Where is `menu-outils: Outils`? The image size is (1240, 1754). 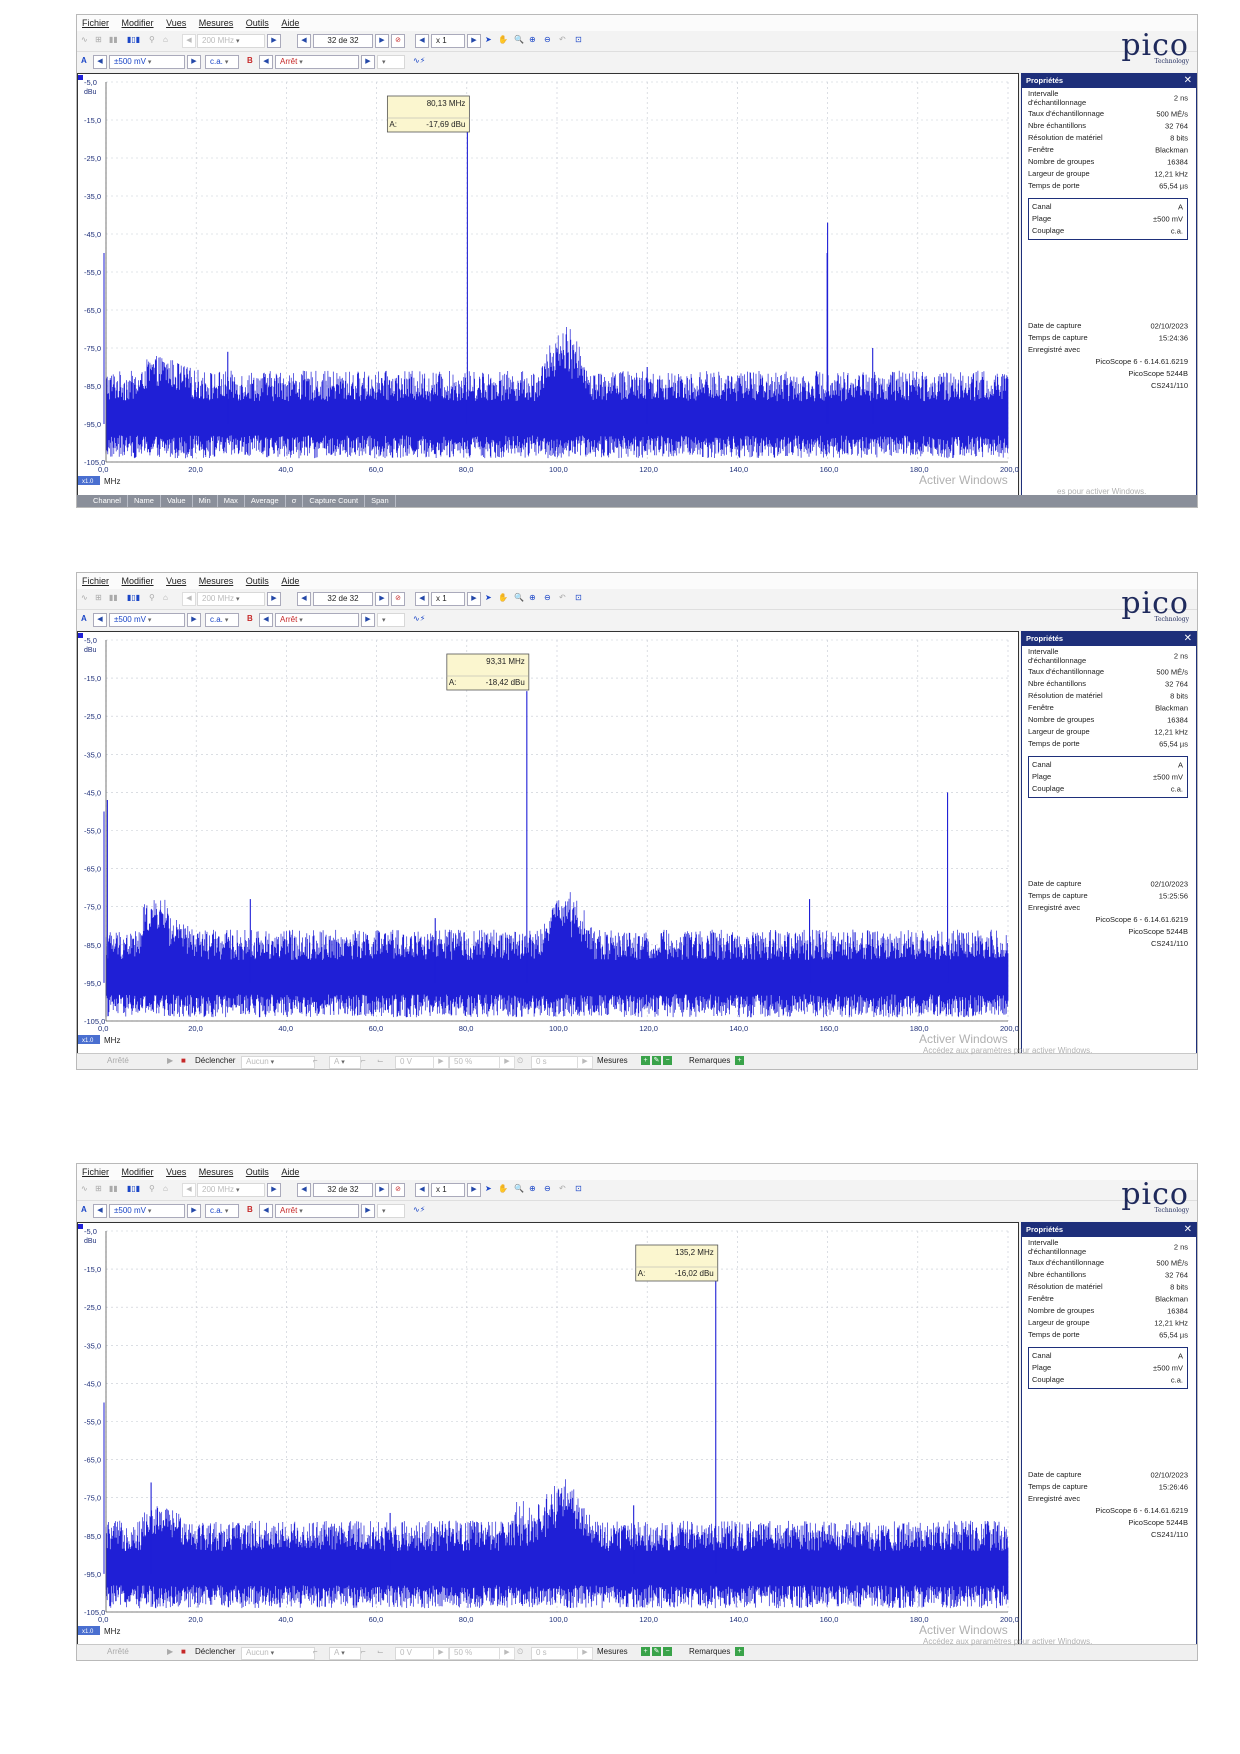 menu-outils: Outils is located at coordinates (257, 581).